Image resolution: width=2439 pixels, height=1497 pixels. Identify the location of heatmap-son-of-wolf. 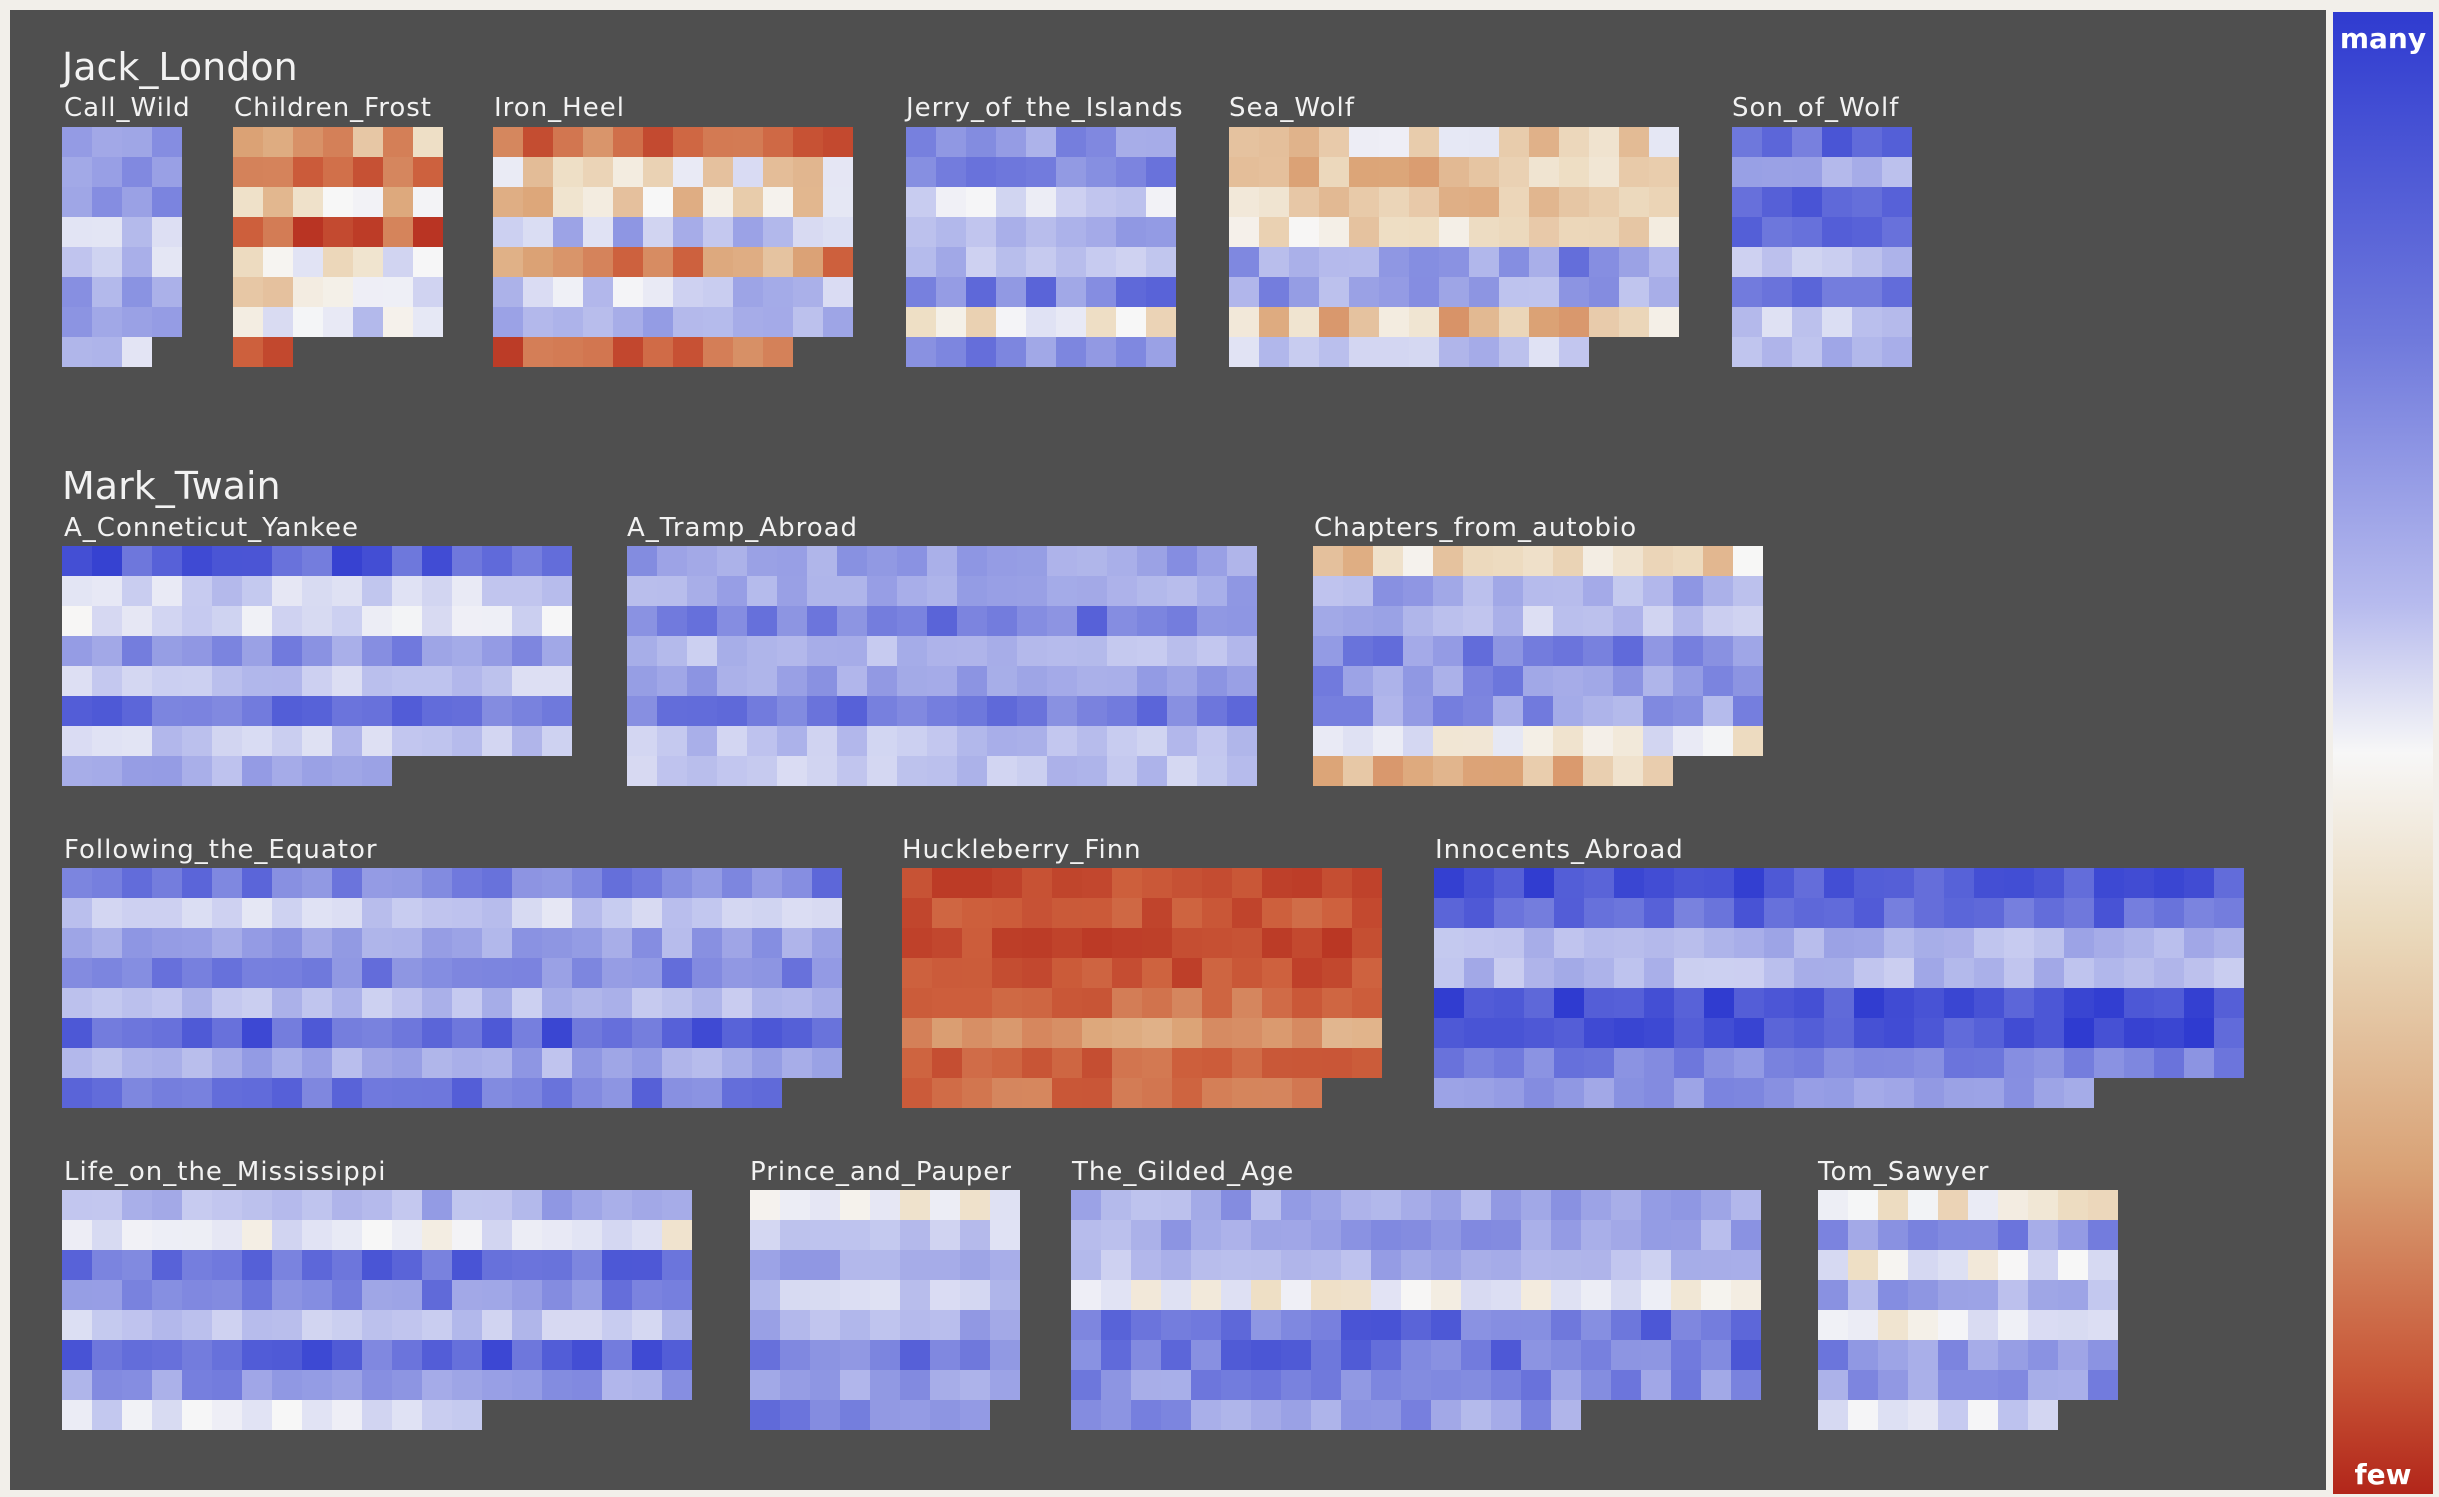
(1822, 247).